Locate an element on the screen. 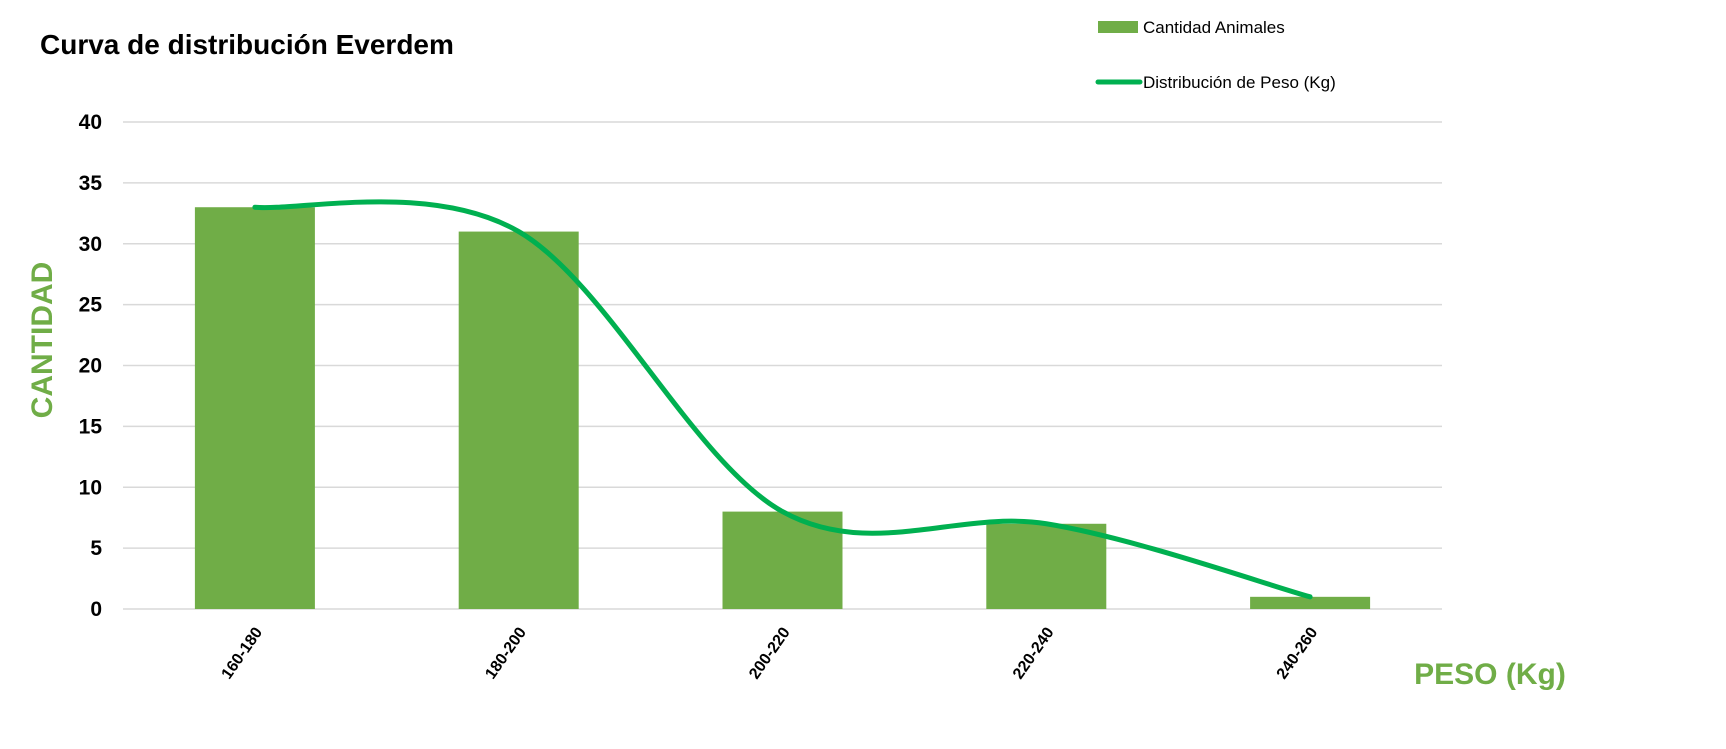 This screenshot has width=1726, height=749. x-tick-label: 240-260 is located at coordinates (1298, 653).